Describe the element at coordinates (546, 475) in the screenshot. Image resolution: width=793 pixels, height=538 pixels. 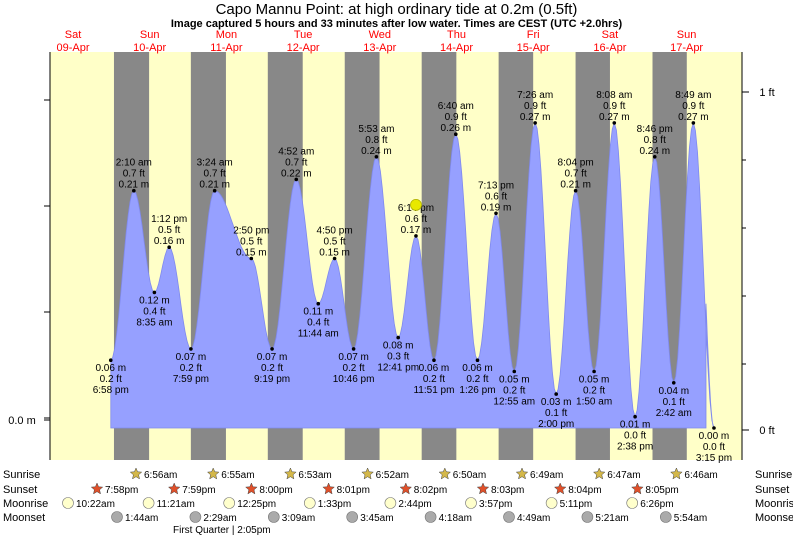
I see `sunrise-time: 6:49am` at that location.